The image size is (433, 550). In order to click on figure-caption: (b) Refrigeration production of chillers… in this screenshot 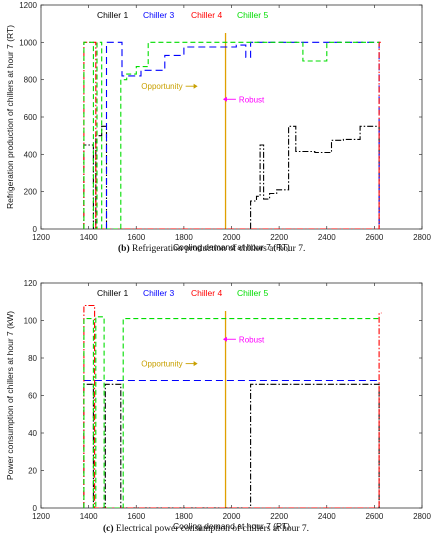, I will do `click(211, 248)`.